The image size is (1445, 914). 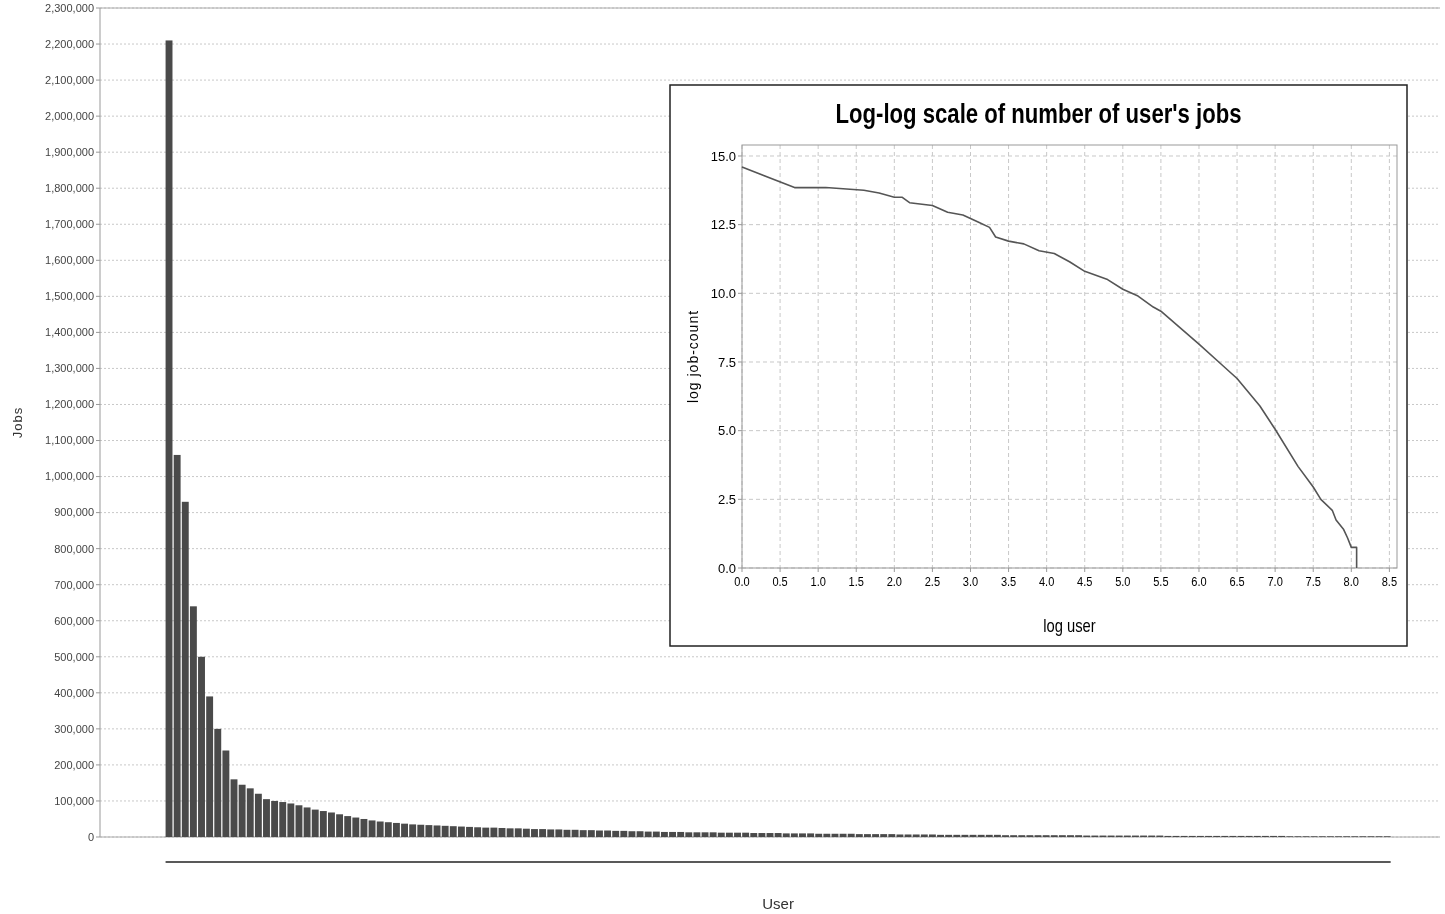 I want to click on y-axis-title: log job-count, so click(x=693, y=356).